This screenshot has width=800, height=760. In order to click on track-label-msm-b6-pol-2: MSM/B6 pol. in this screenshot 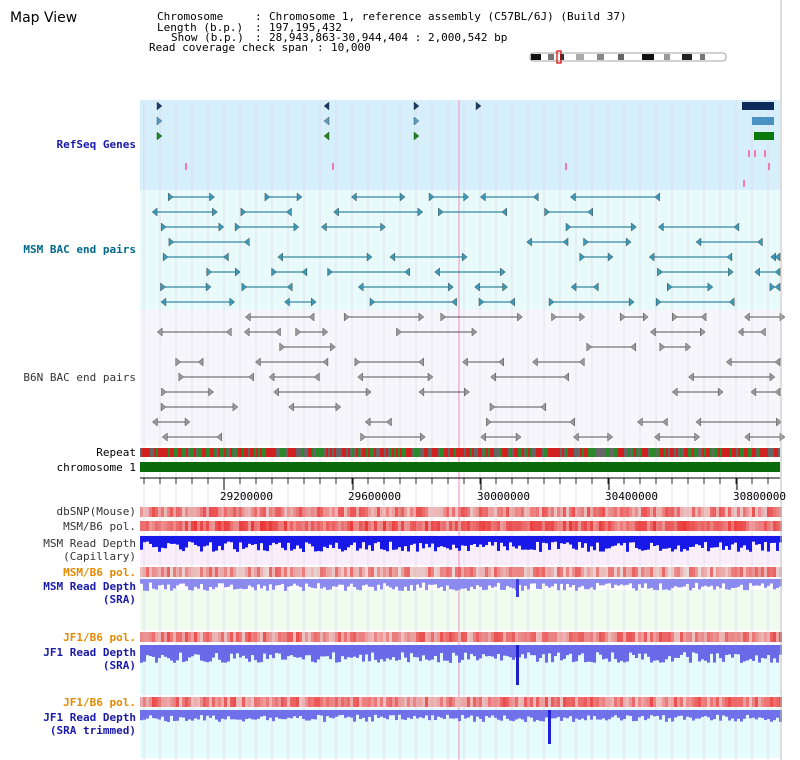, I will do `click(99, 572)`.